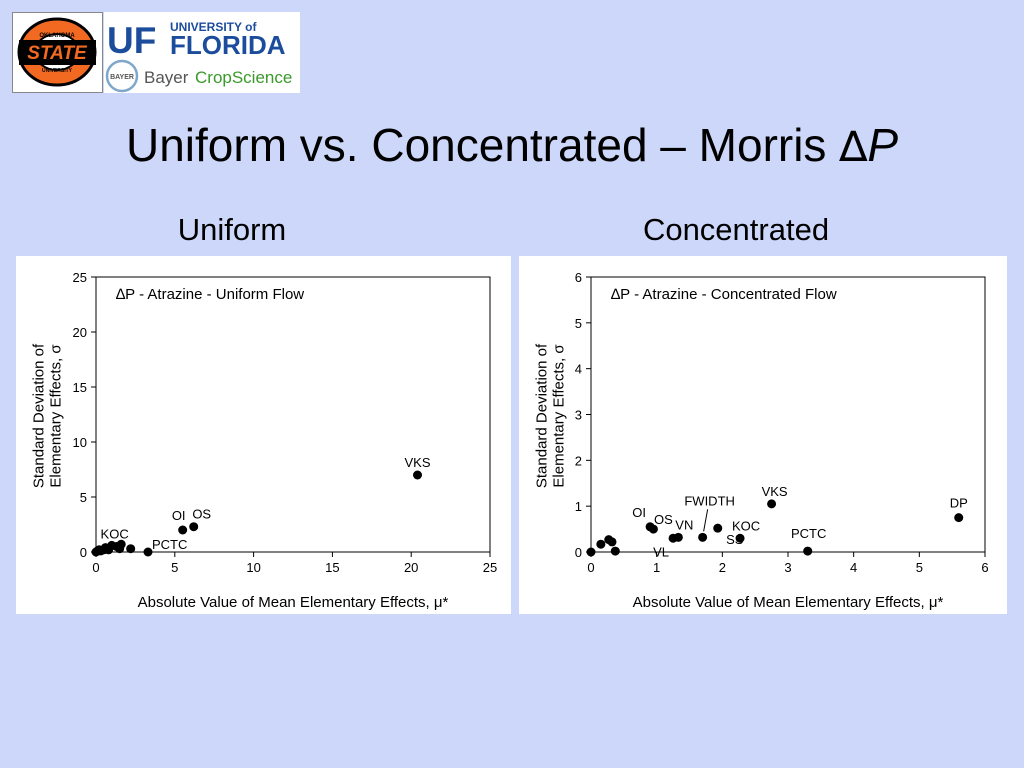 The height and width of the screenshot is (768, 1024). Describe the element at coordinates (253, 567) in the screenshot. I see `x-tick-label: 10` at that location.